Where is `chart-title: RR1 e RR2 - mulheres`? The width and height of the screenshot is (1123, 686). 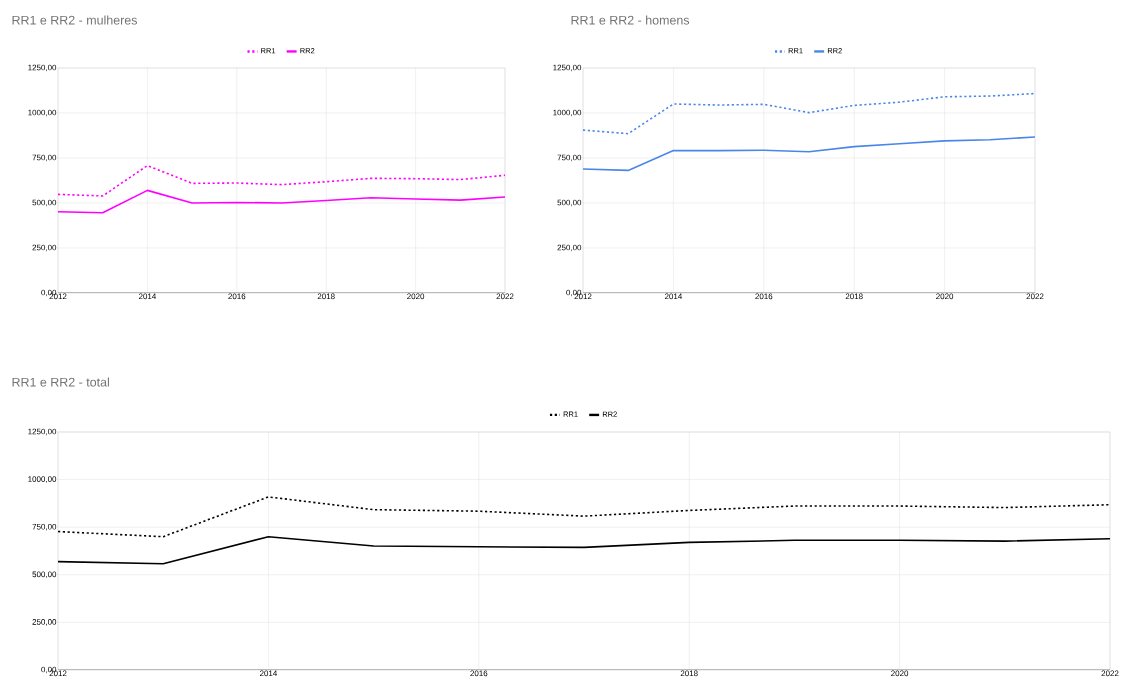
chart-title: RR1 e RR2 - mulheres is located at coordinates (75, 20).